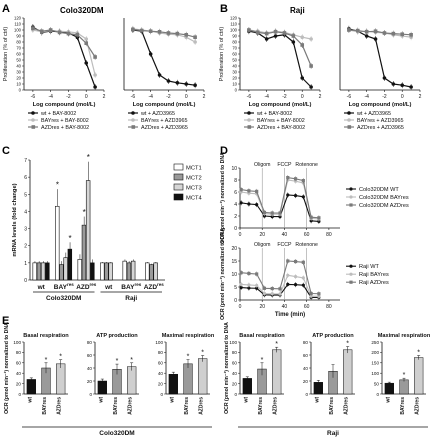 The height and width of the screenshot is (440, 435). Describe the element at coordinates (285, 307) in the screenshot. I see `D-bottom-xtick-label: 40` at that location.